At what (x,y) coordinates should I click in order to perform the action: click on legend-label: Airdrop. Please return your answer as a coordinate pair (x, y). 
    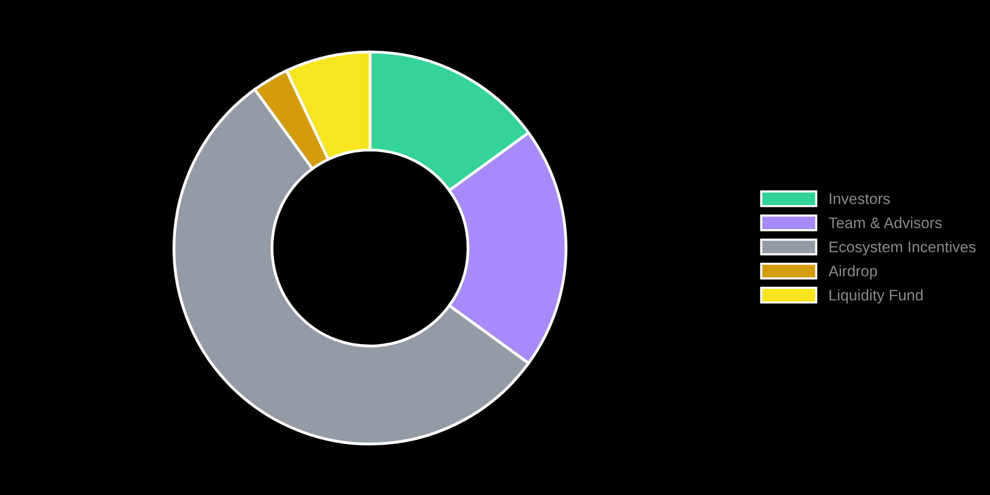
    Looking at the image, I should click on (853, 272).